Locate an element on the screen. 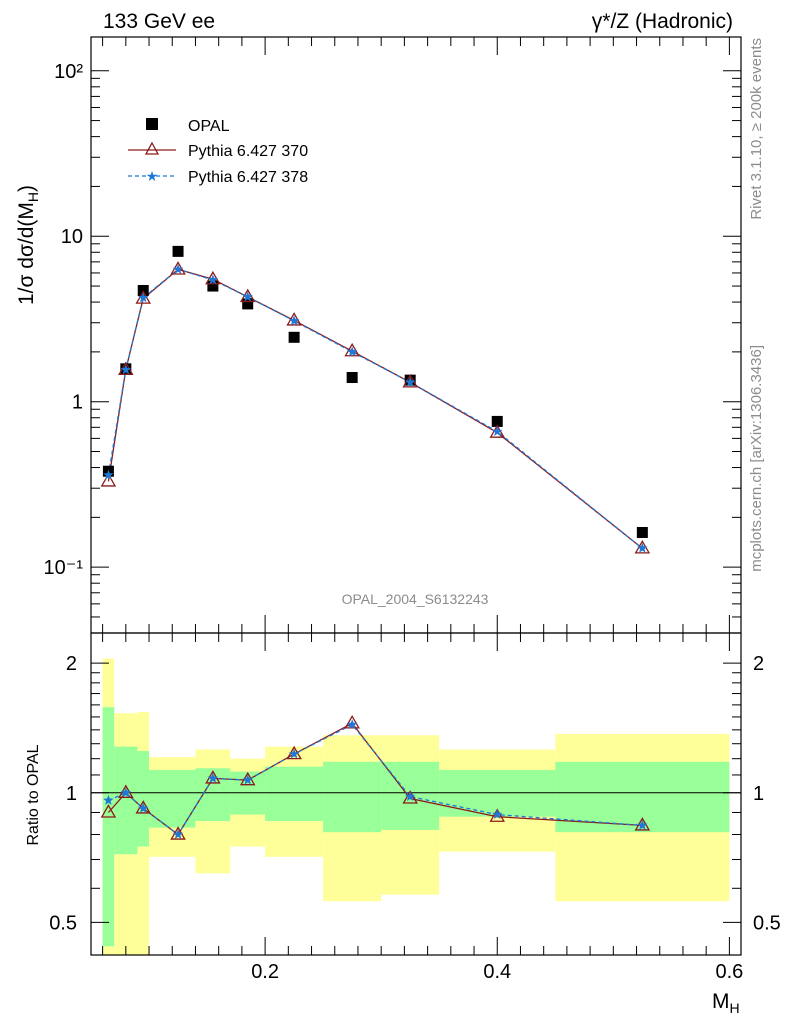 The width and height of the screenshot is (786, 1024). ratio-y-tick-label: 1 is located at coordinates (71, 794).